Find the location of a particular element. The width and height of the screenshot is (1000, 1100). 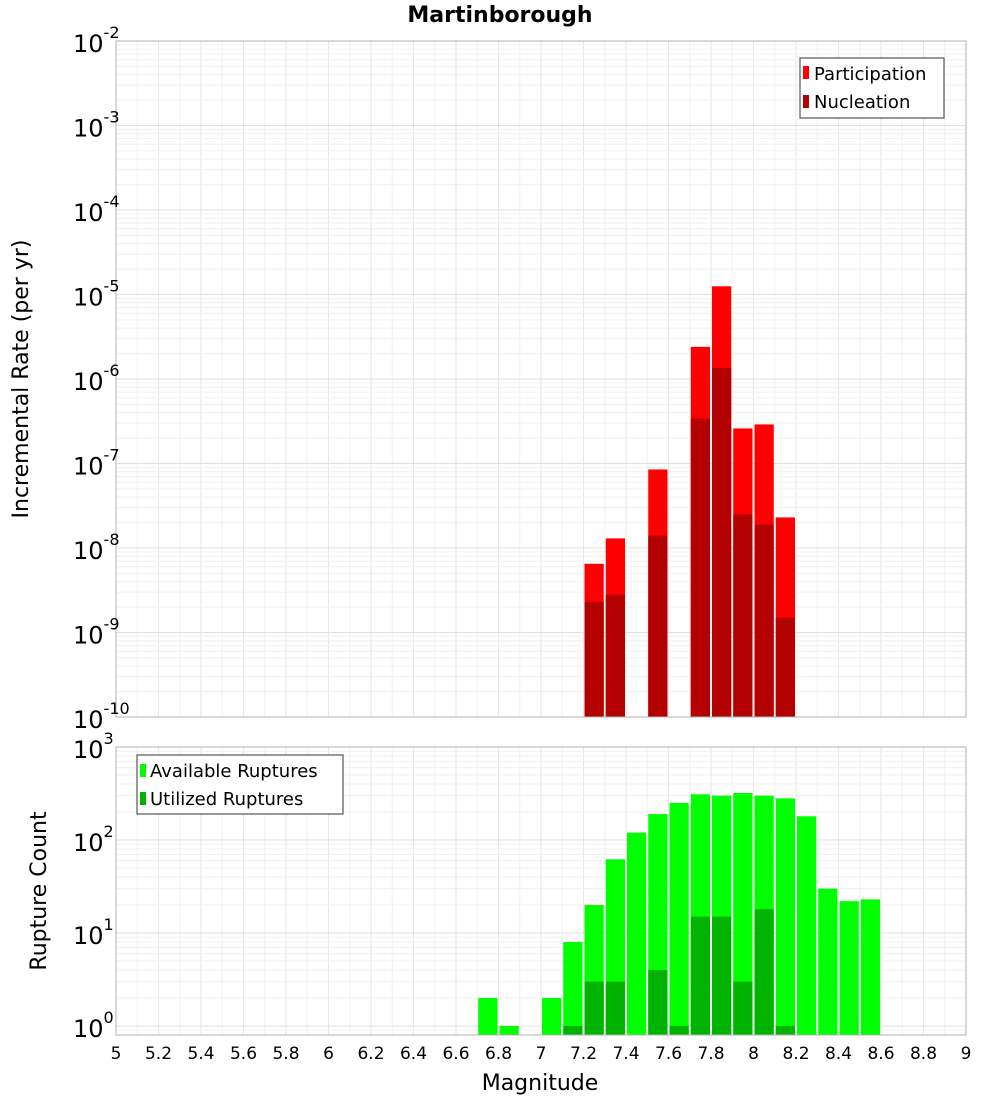

x-axis-label: Magnitude is located at coordinates (540, 1083).